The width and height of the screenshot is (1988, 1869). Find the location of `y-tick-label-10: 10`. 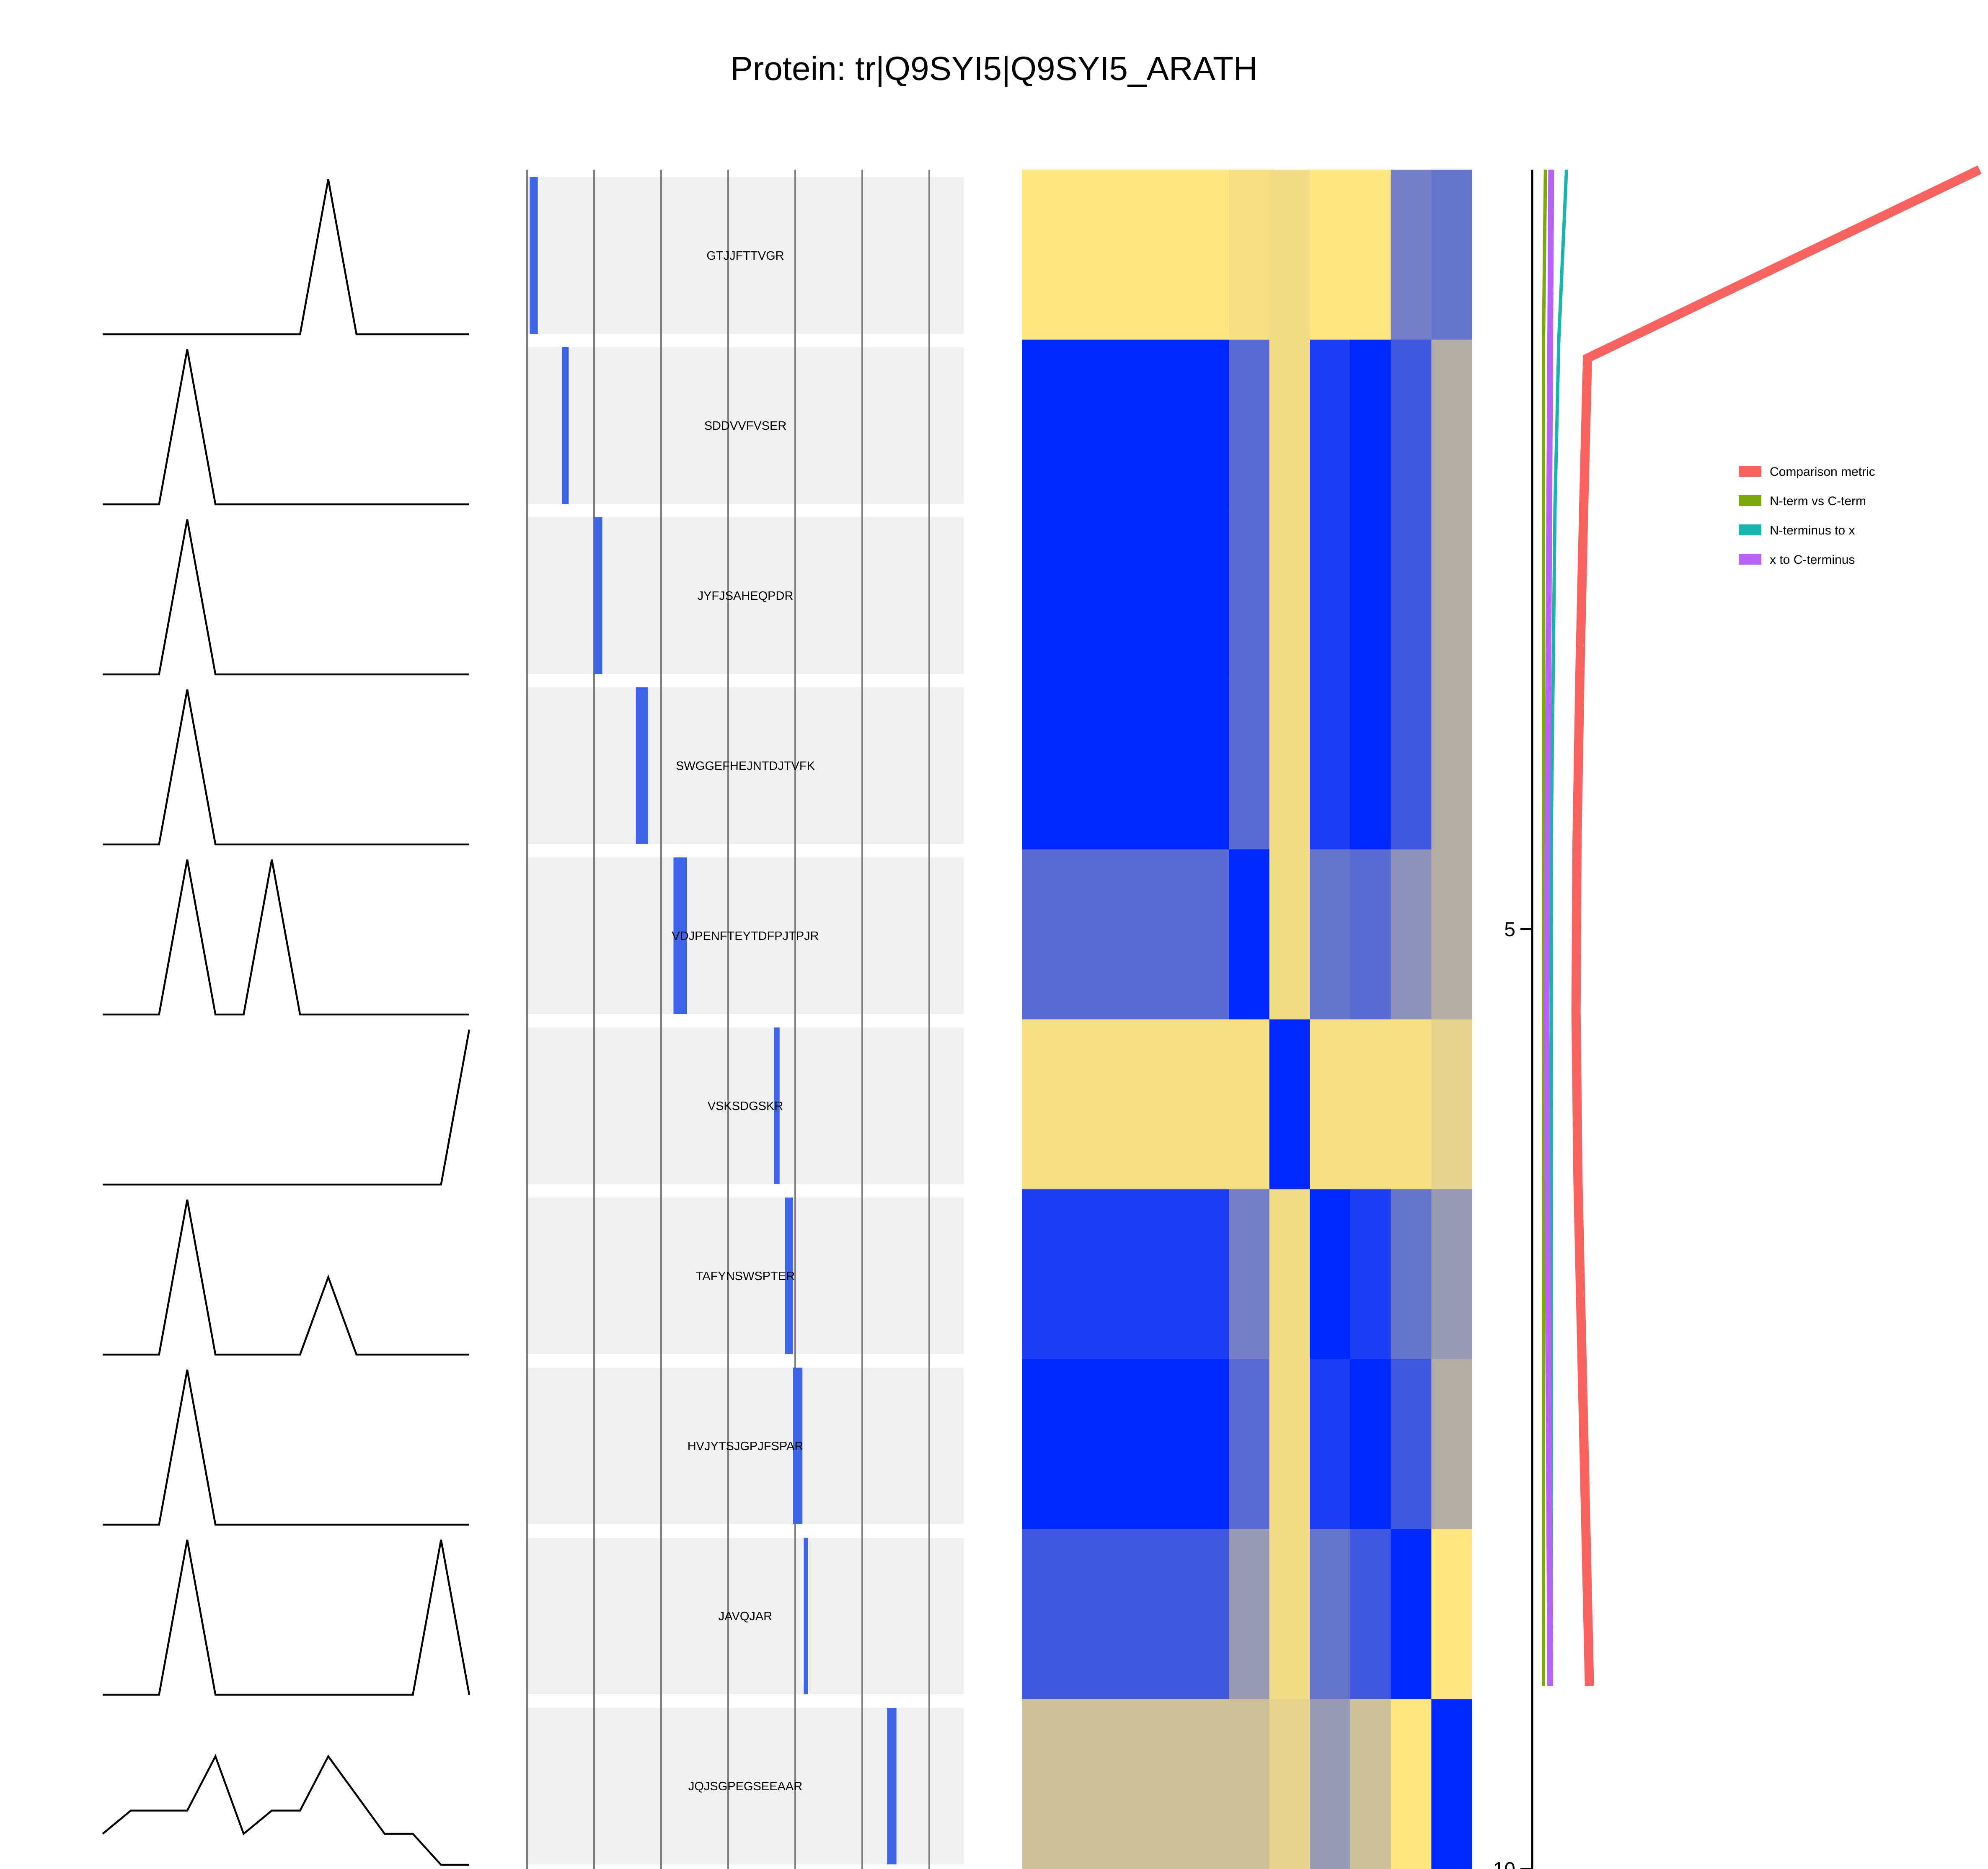

y-tick-label-10: 10 is located at coordinates (1504, 1864).